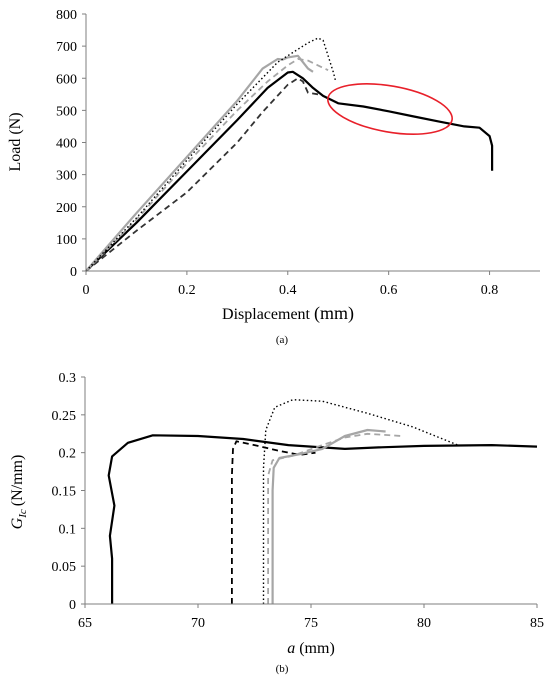 This screenshot has width=550, height=685. I want to click on chart-a-panel-label: (a), so click(282, 340).